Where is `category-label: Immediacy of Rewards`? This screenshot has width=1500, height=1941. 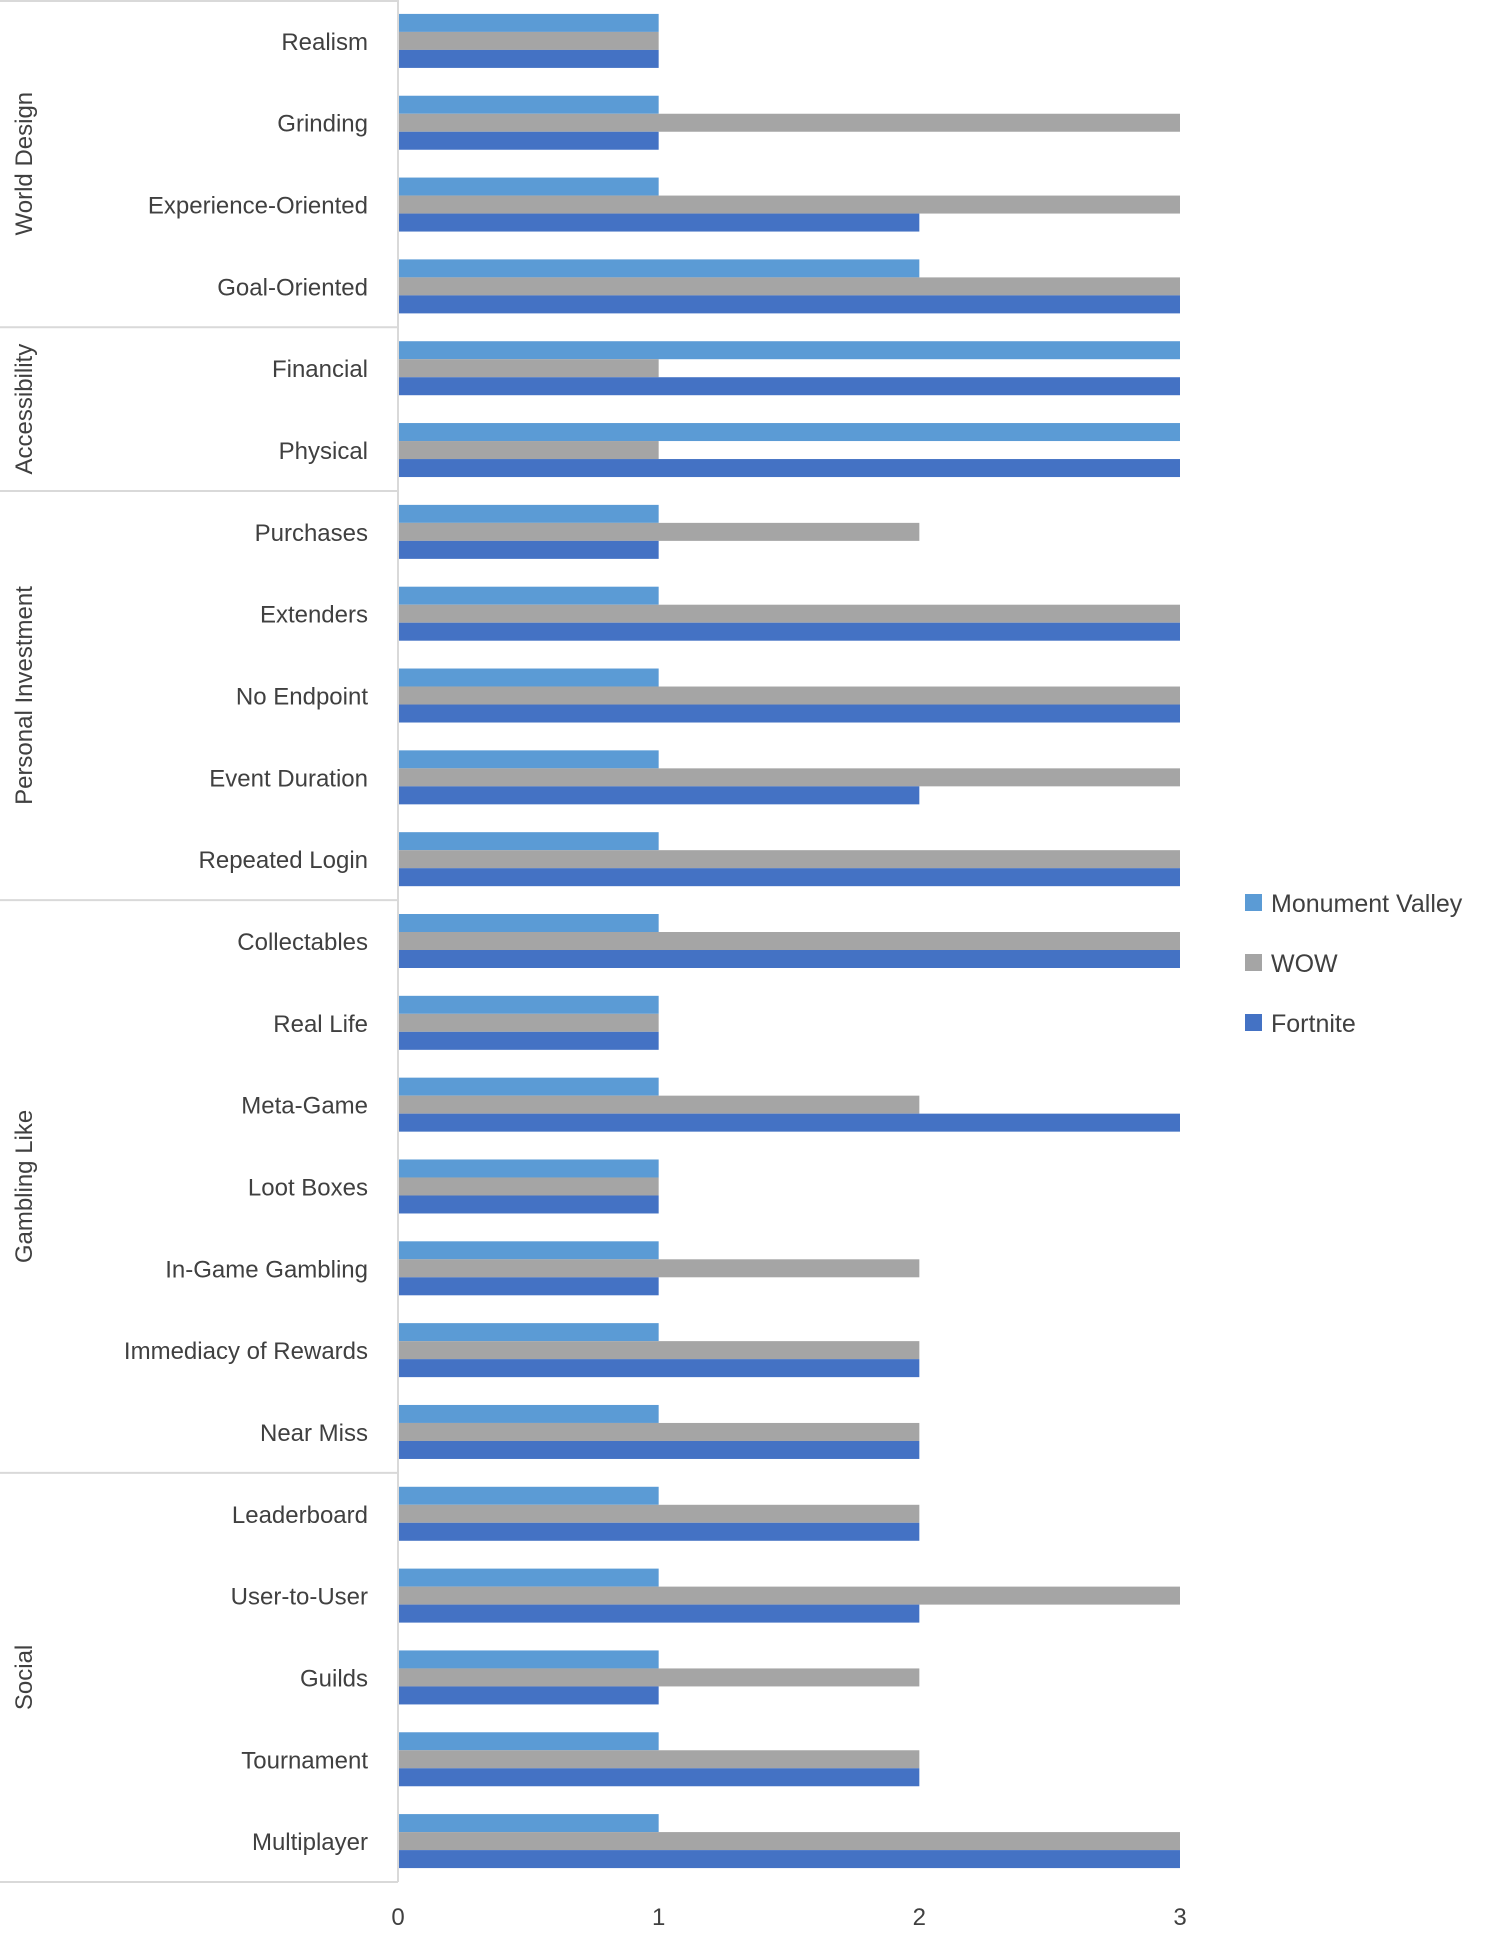 category-label: Immediacy of Rewards is located at coordinates (246, 1351).